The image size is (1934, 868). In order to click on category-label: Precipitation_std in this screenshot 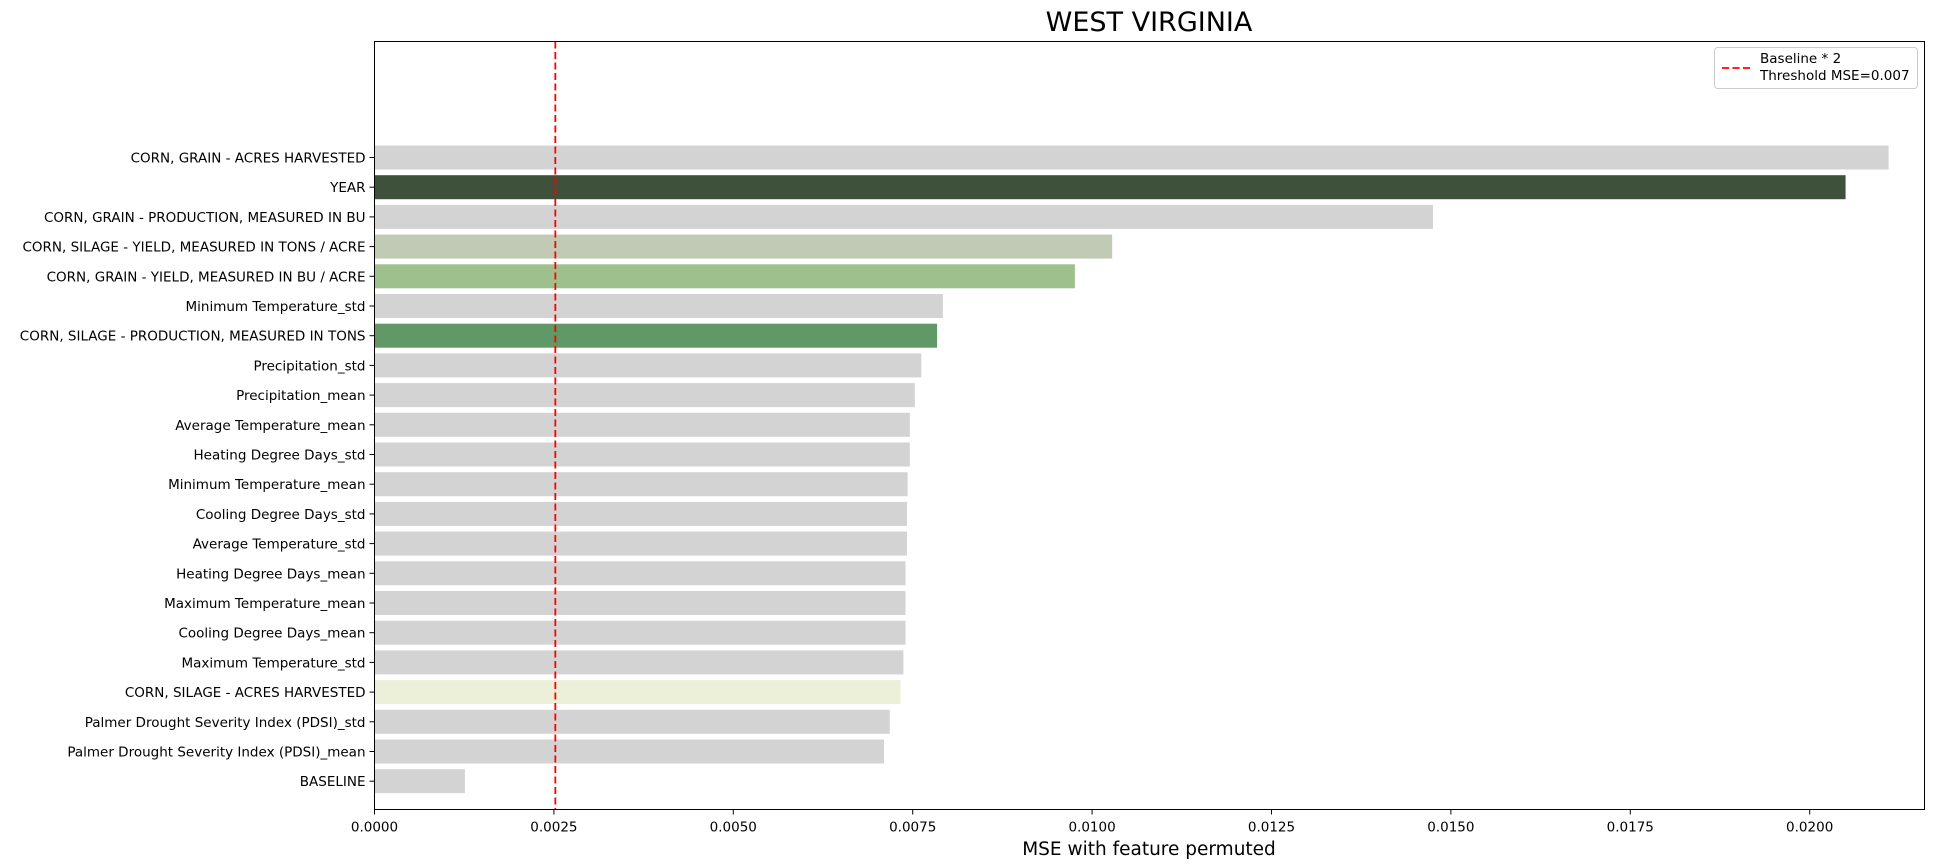, I will do `click(309, 366)`.